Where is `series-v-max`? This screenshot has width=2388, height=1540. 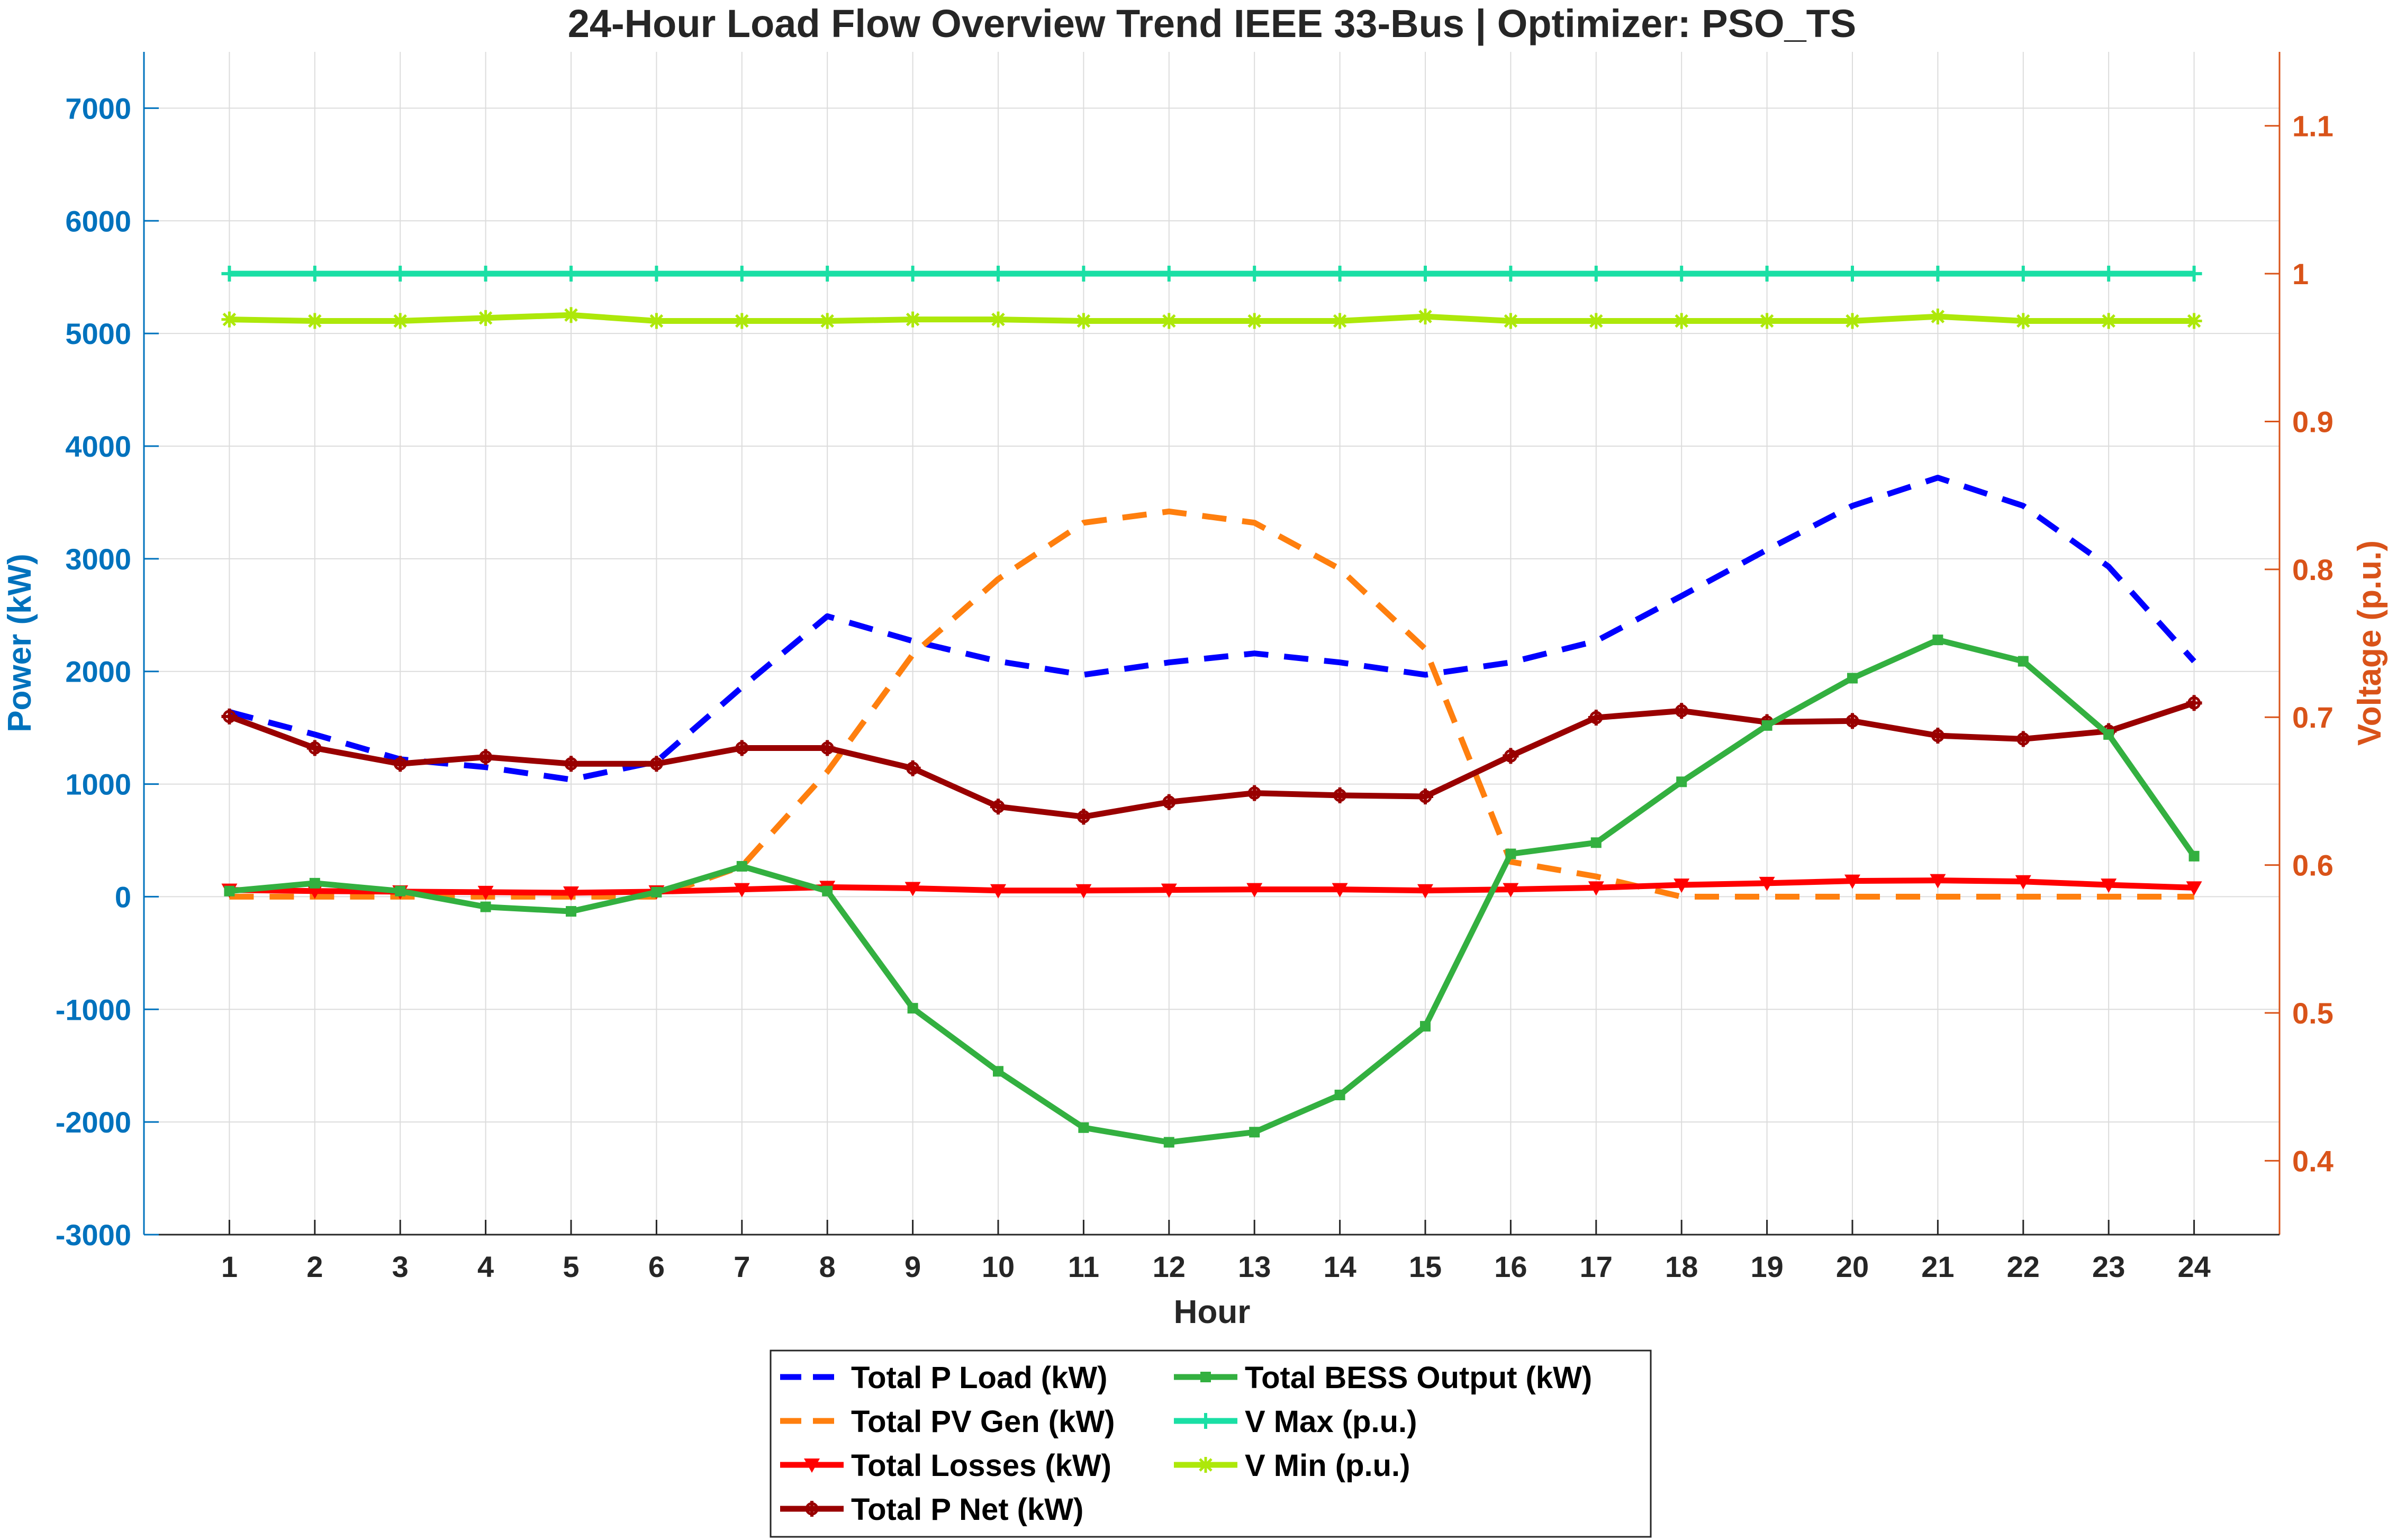
series-v-max is located at coordinates (1211, 274).